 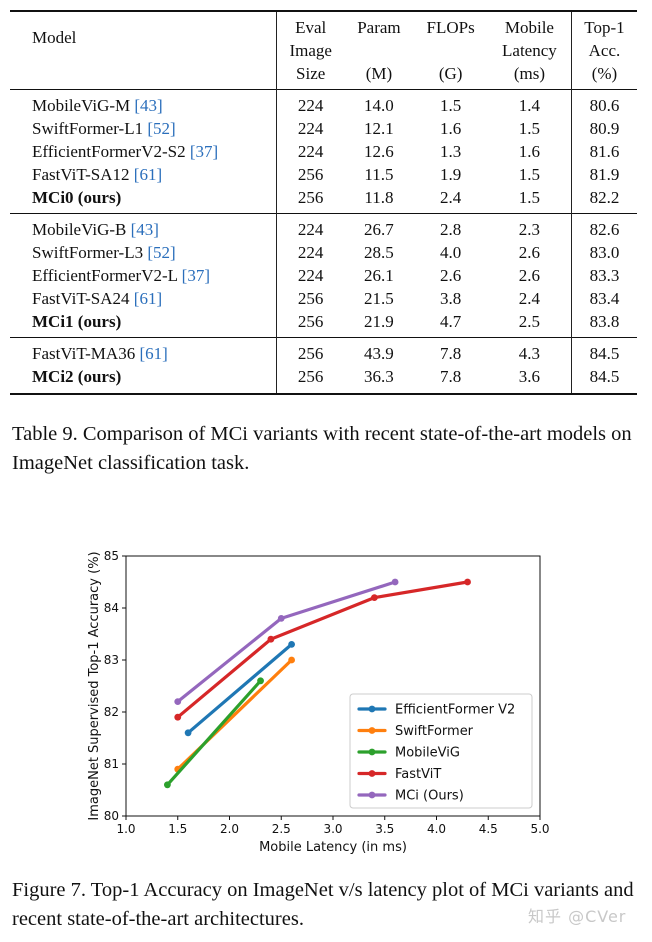 What do you see at coordinates (143, 275) in the screenshot?
I see `model-name-cell: EfficientFormerV2-L [37]` at bounding box center [143, 275].